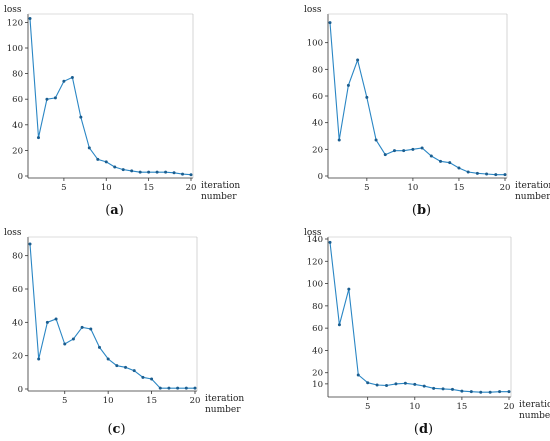 The height and width of the screenshot is (441, 550). Describe the element at coordinates (315, 262) in the screenshot. I see `y-tick-label: 120` at that location.